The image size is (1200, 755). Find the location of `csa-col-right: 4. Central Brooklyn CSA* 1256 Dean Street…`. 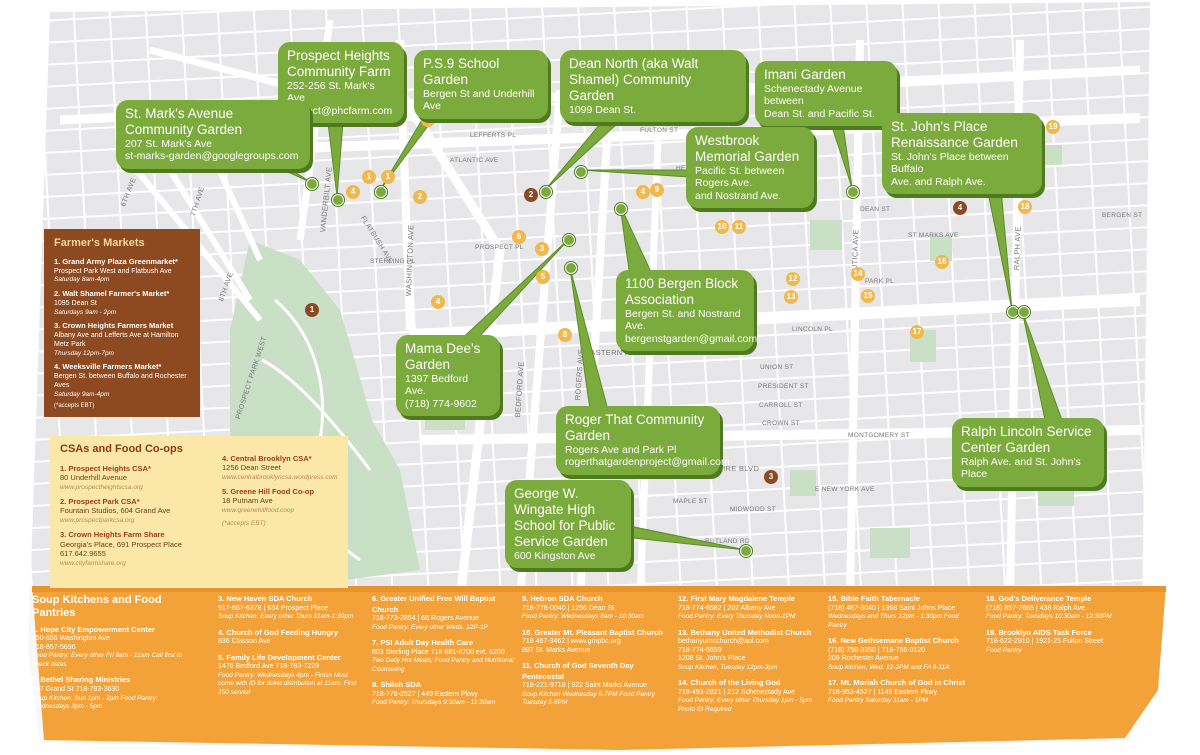

csa-col-right: 4. Central Brooklyn CSA* 1256 Dean Street… is located at coordinates (282, 491).